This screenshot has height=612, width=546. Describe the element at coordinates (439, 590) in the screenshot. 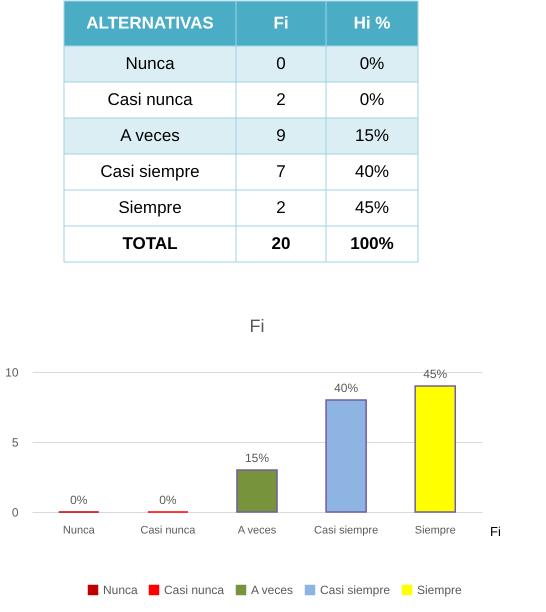

I see `legend-label: Siempre` at that location.